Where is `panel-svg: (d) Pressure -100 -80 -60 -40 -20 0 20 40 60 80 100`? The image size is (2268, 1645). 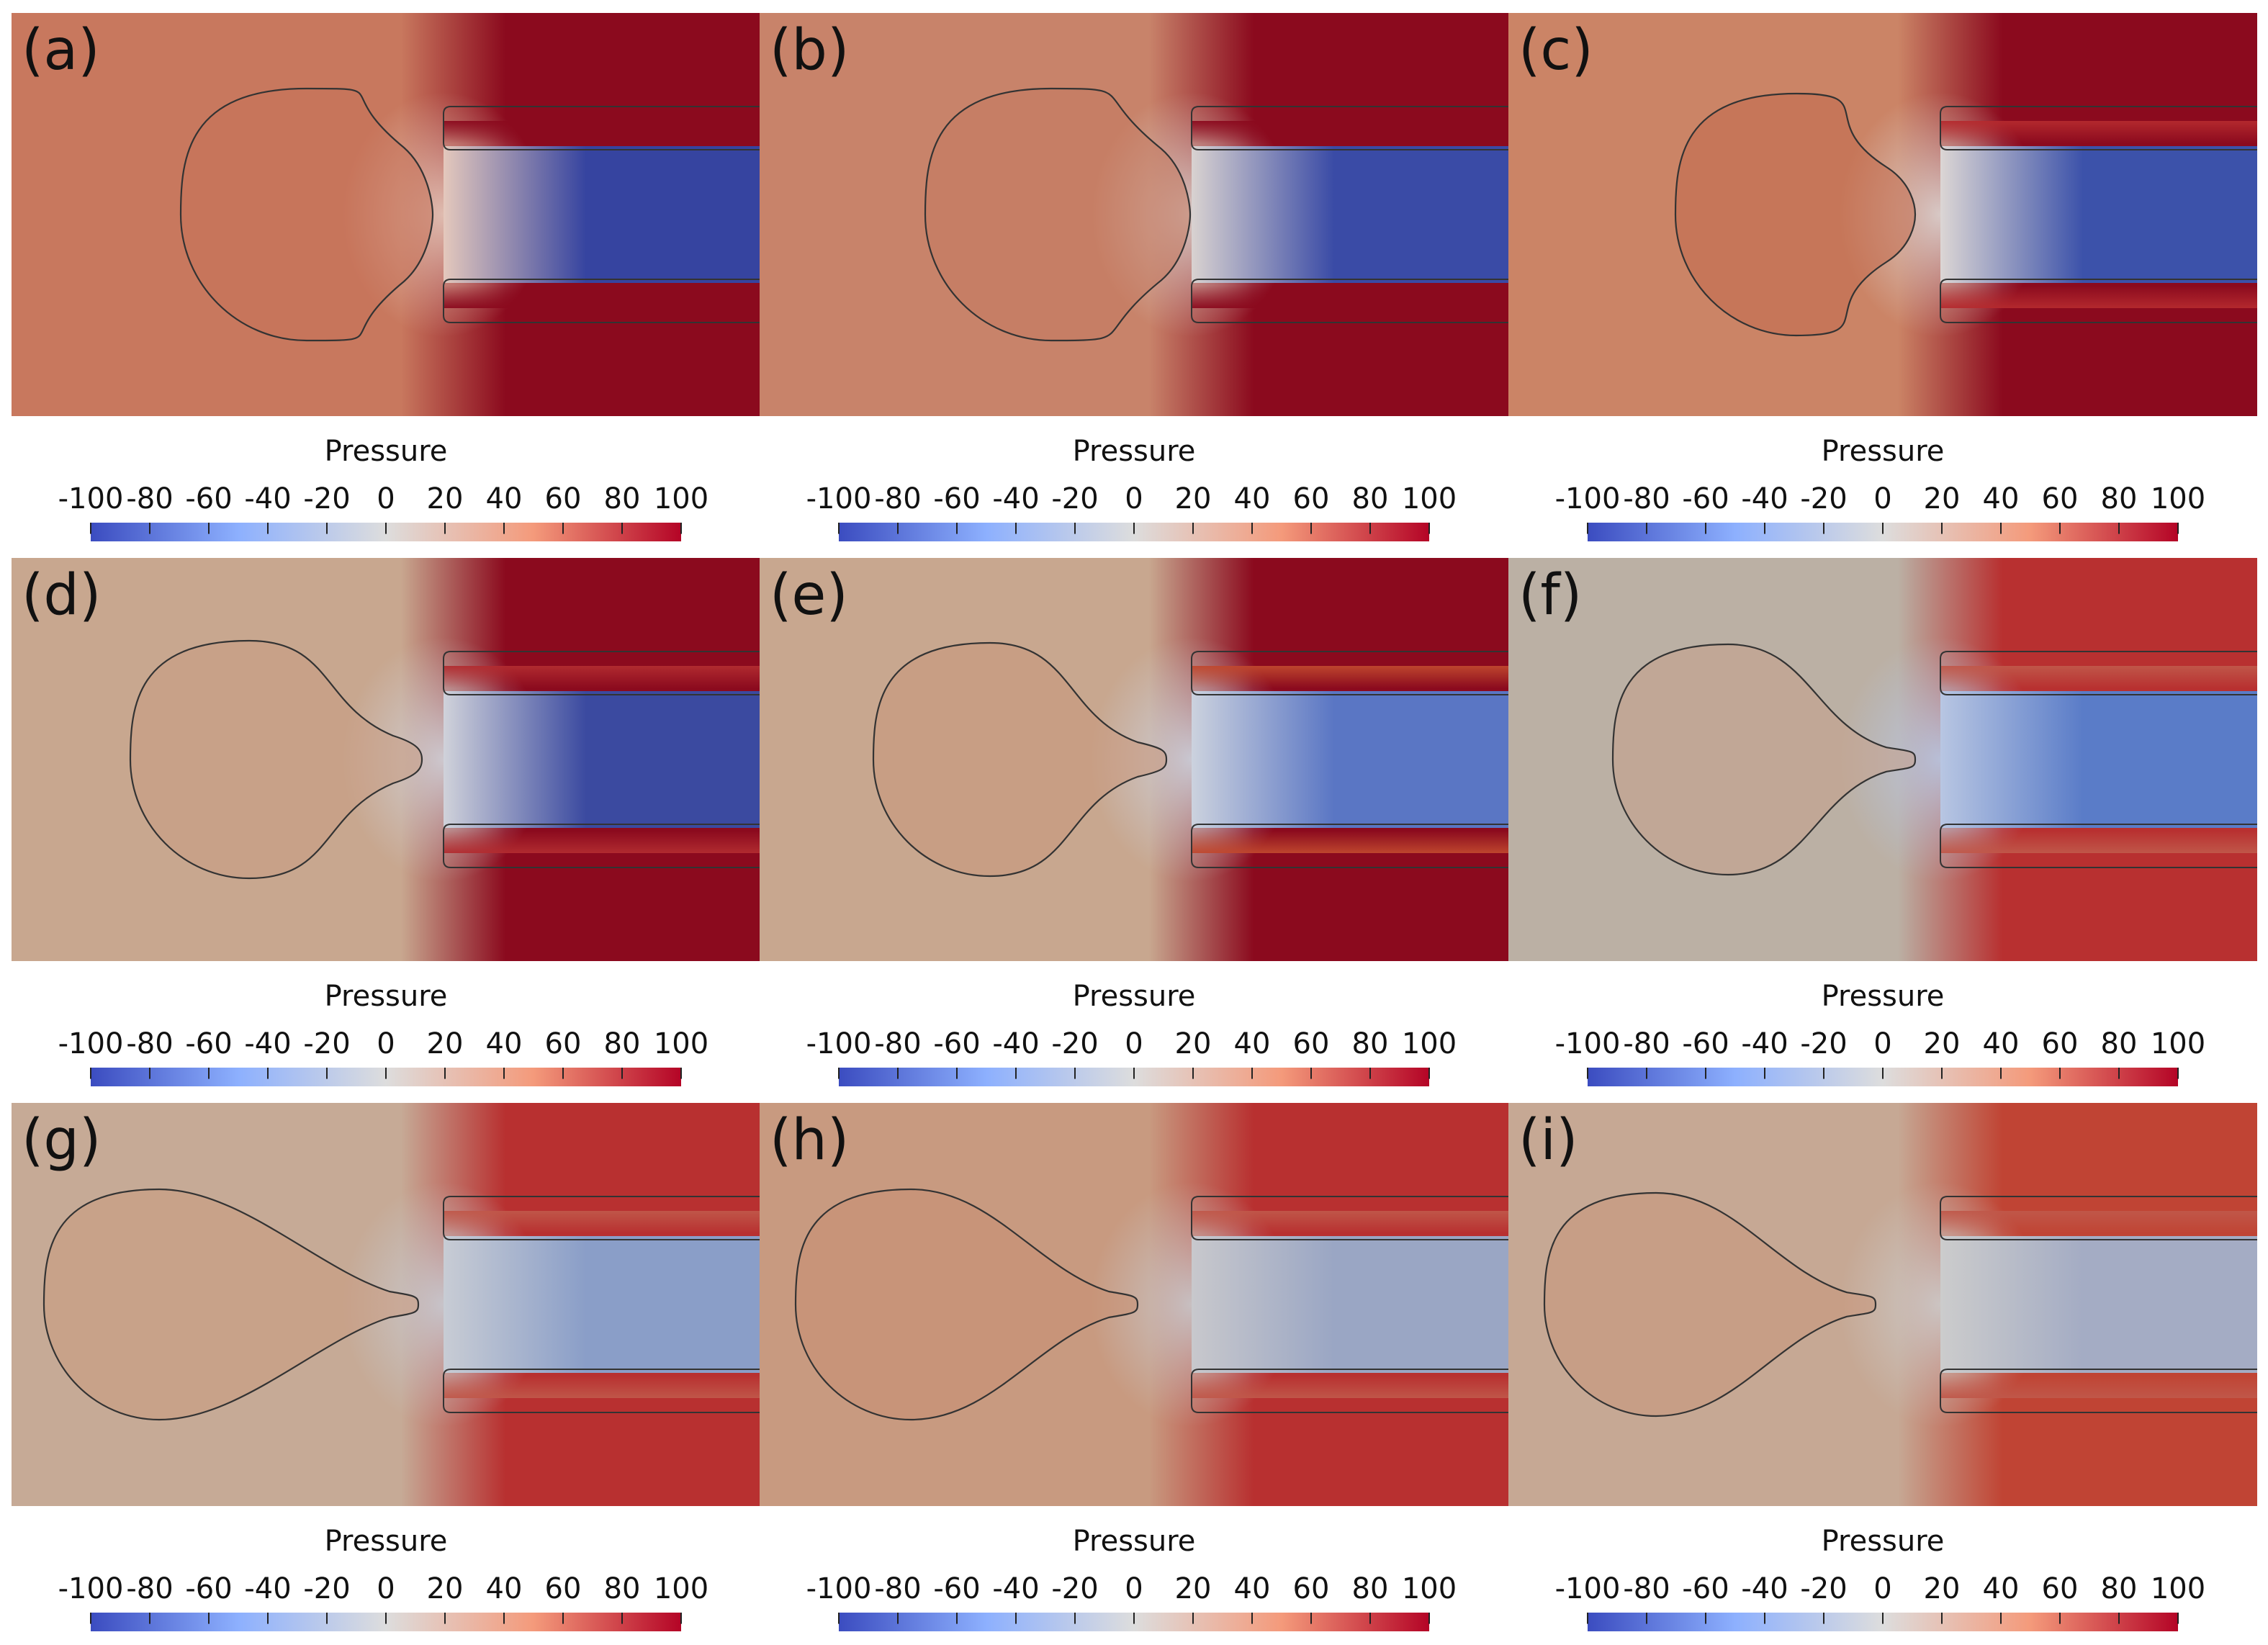 panel-svg: (d) Pressure -100 -80 -60 -40 -20 0 20 40 60 80 100 is located at coordinates (386, 822).